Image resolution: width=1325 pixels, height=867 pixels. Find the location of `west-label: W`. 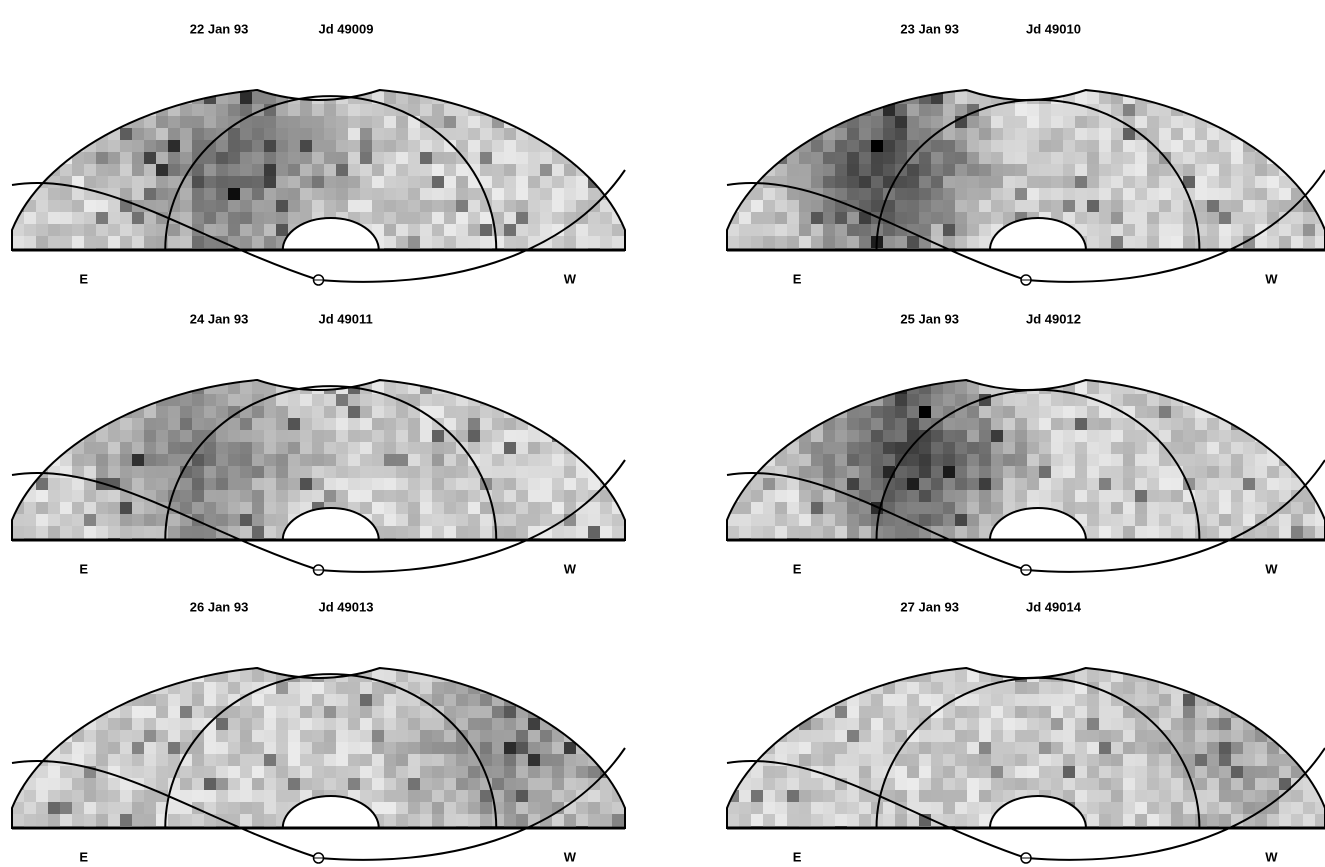

west-label: W is located at coordinates (570, 278).